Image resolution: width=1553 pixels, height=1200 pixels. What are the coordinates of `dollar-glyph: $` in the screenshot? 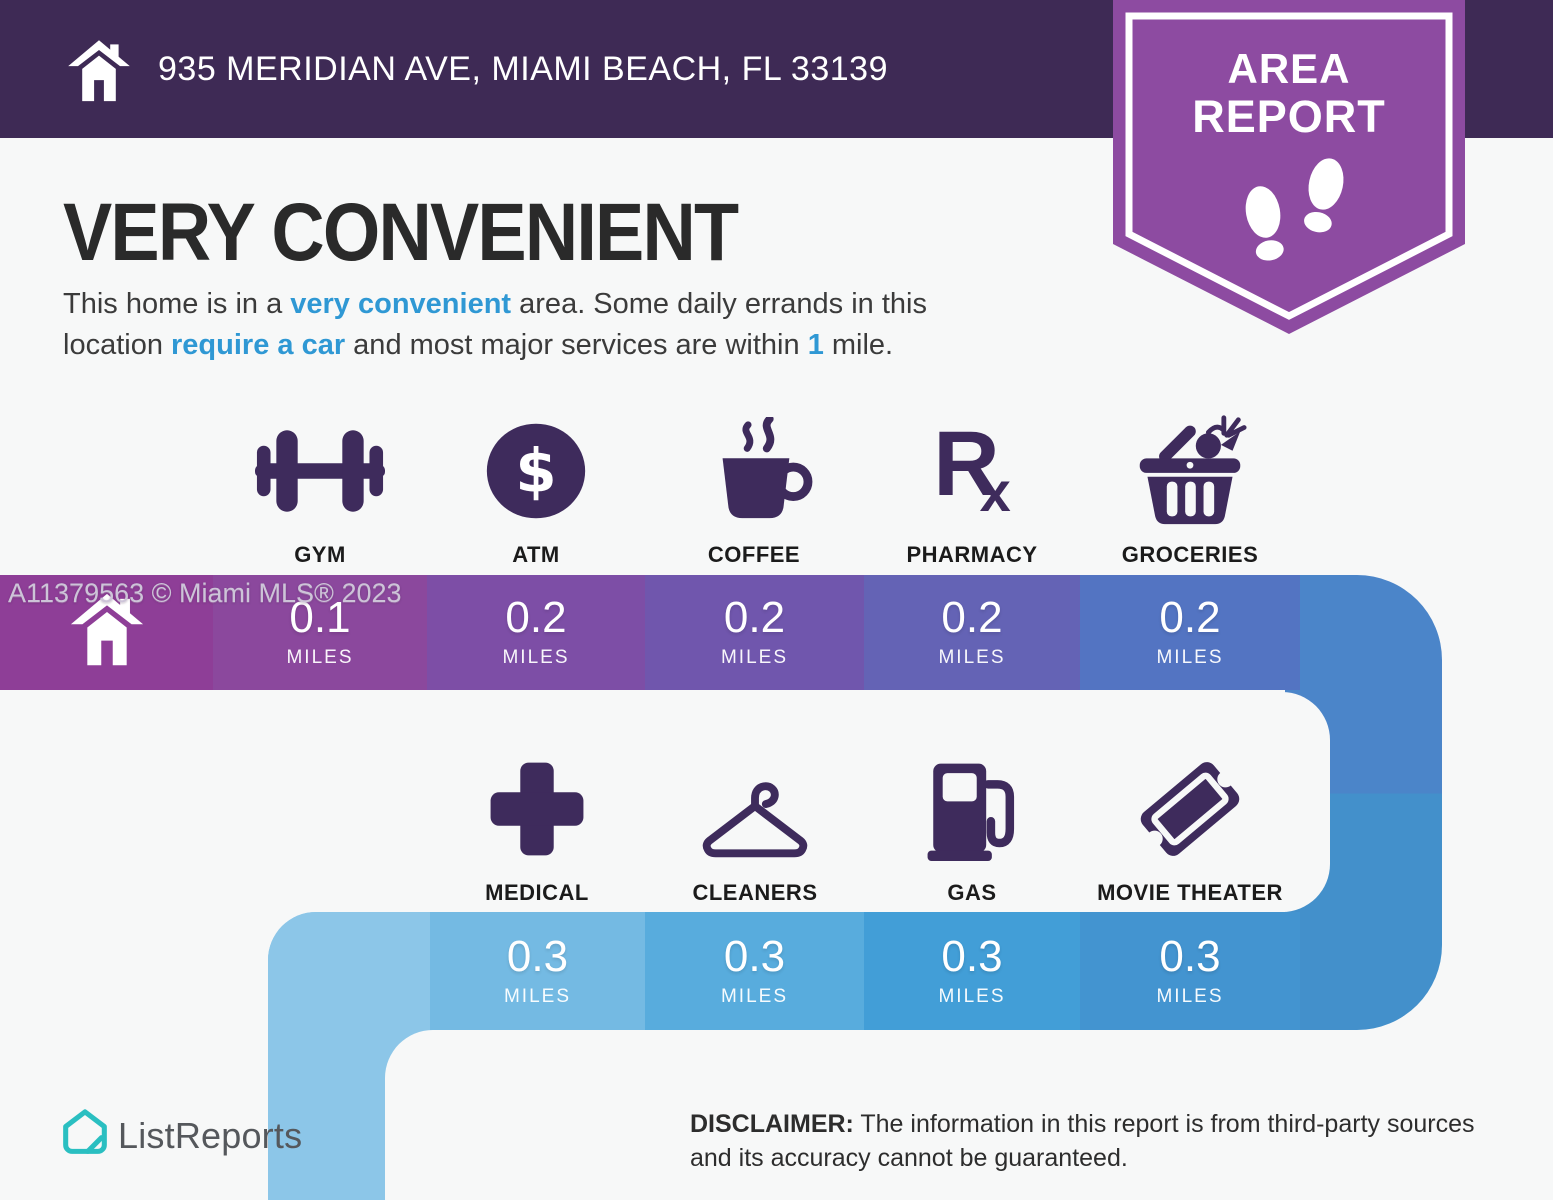 It's located at (535, 470).